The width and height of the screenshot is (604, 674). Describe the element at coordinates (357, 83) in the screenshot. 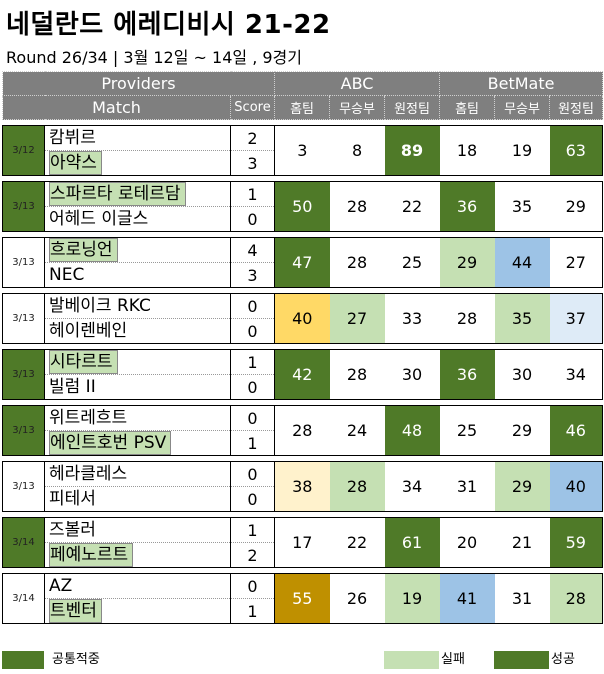

I see `abc-header: ABC` at that location.